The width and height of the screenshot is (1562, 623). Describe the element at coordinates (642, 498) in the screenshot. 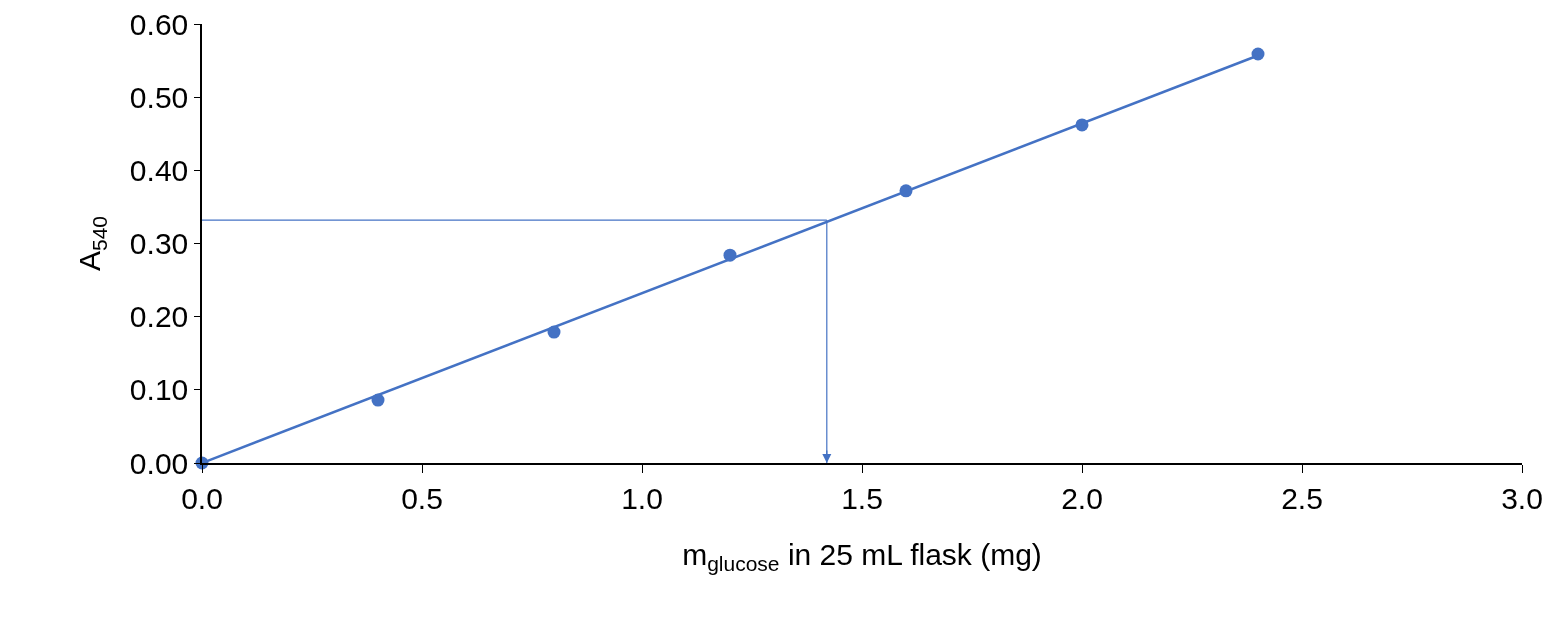

I see `x-tick-label: 1.0` at that location.